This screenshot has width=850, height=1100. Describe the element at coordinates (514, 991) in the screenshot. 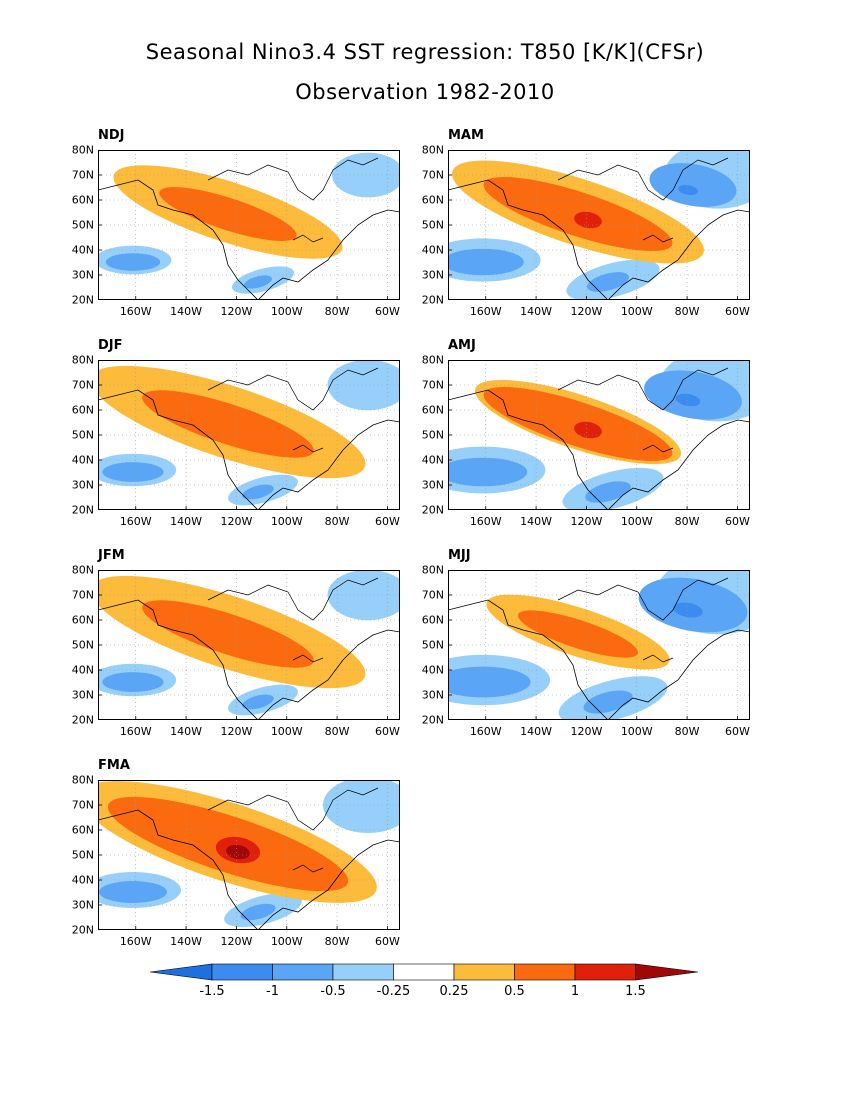

I see `colorbar-label: 0.5` at that location.